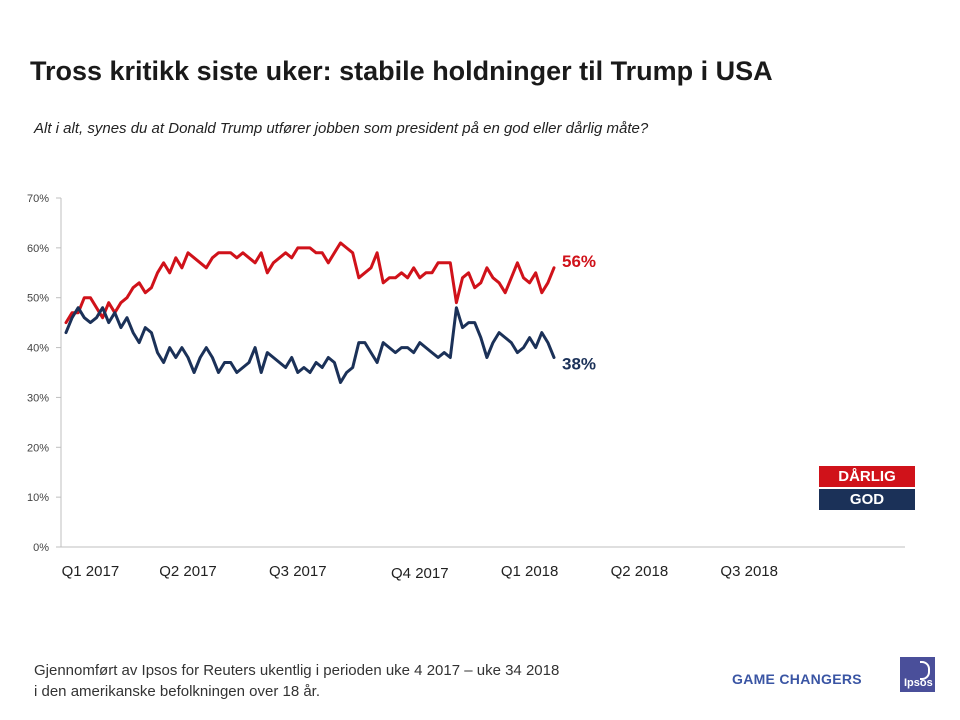  I want to click on series-line-darlig, so click(310, 283).